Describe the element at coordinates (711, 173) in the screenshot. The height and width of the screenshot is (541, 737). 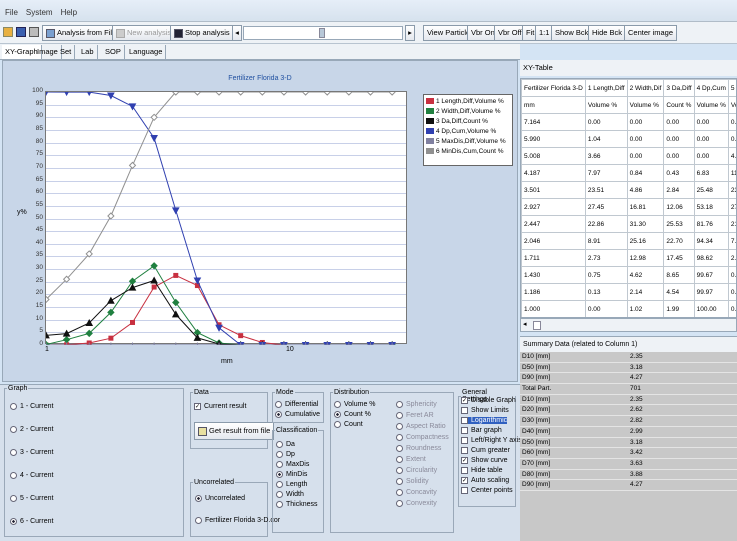
I see `table-cell: 6.83` at that location.